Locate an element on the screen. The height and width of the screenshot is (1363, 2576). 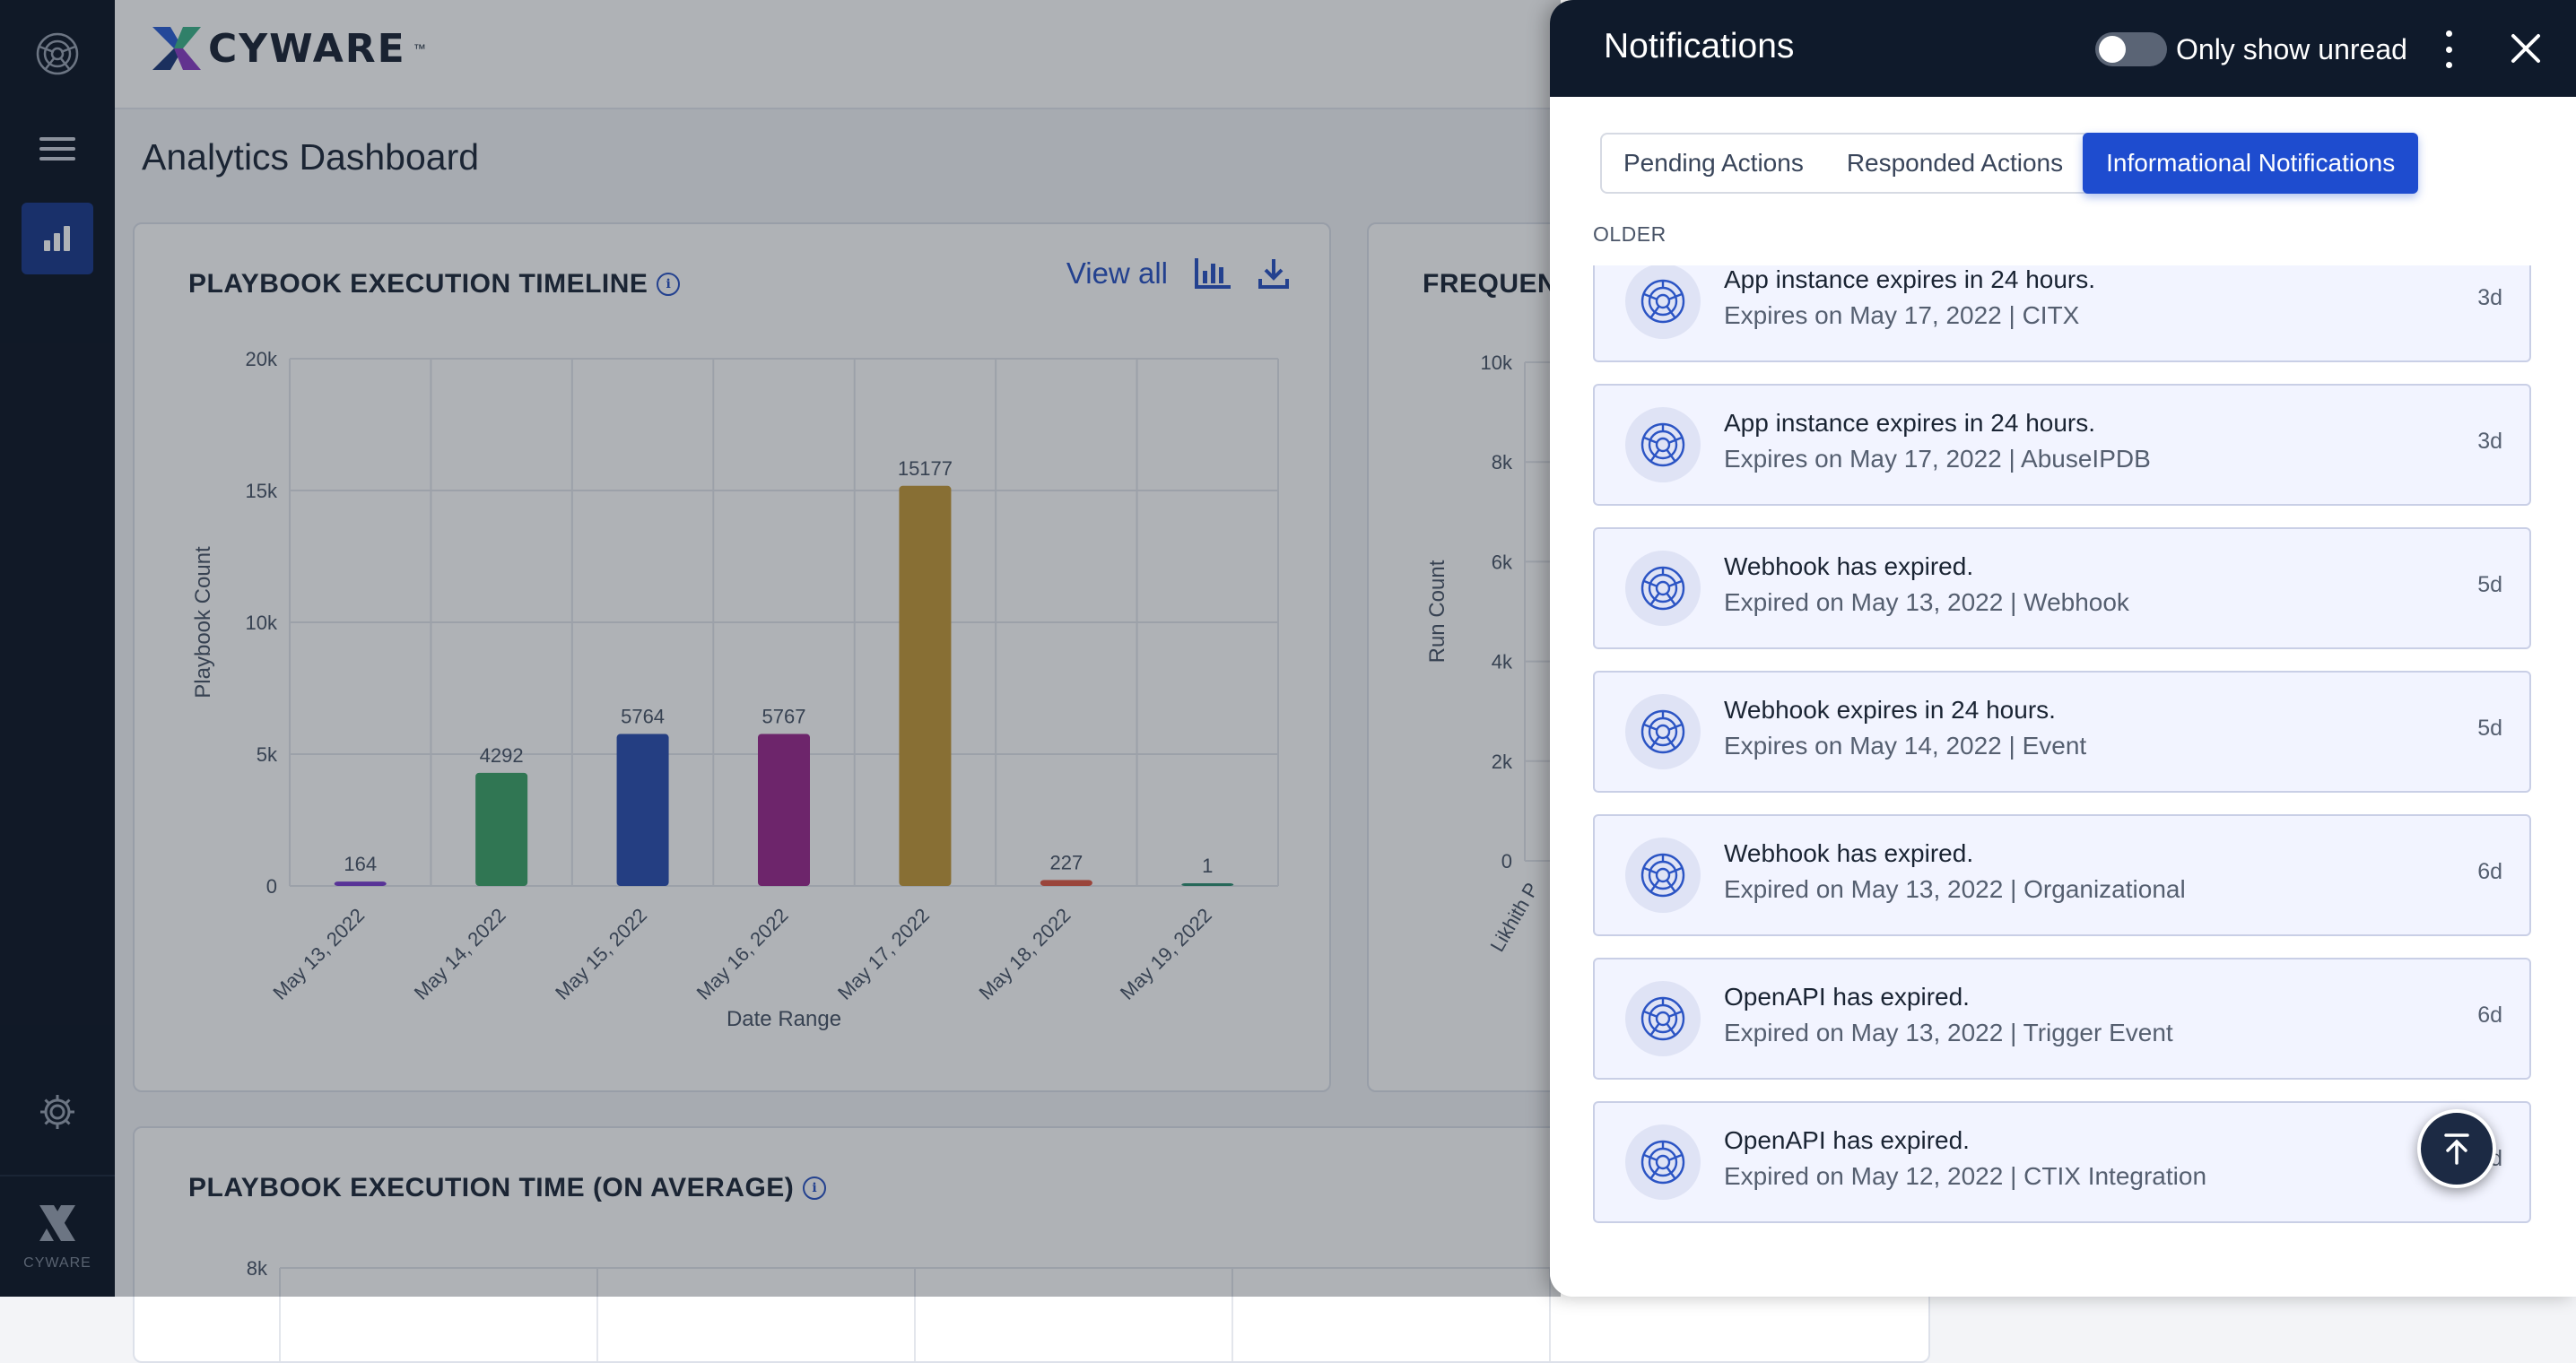
tab-informational-notifications: Informational Notifications is located at coordinates (2251, 164).